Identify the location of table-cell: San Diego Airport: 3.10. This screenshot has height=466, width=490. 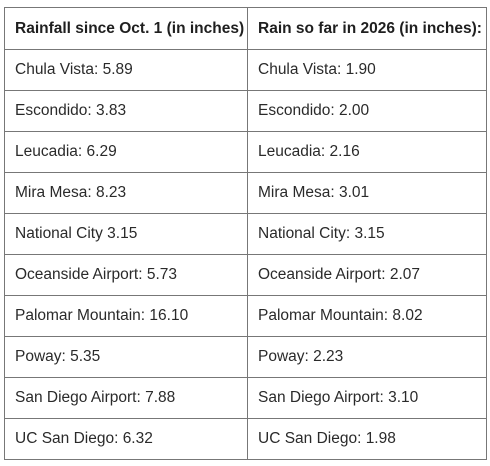
(367, 398).